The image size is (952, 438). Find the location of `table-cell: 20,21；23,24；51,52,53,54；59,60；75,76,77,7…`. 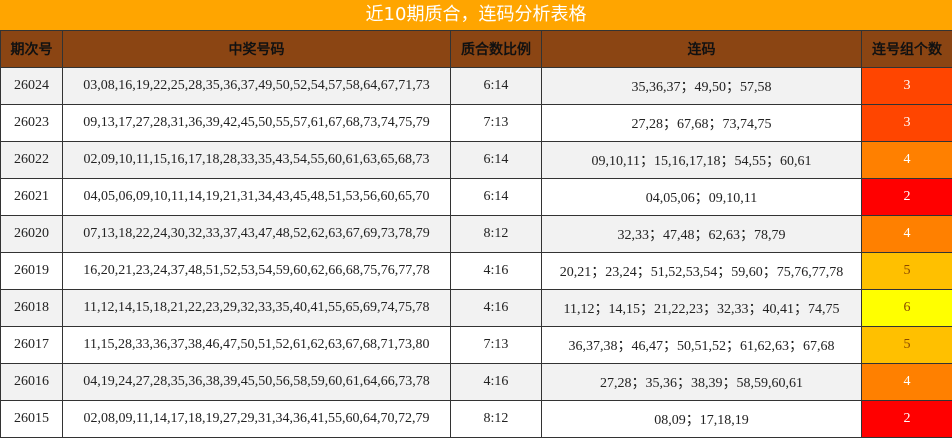

table-cell: 20,21；23,24；51,52,53,54；59,60；75,76,77,7… is located at coordinates (702, 271).